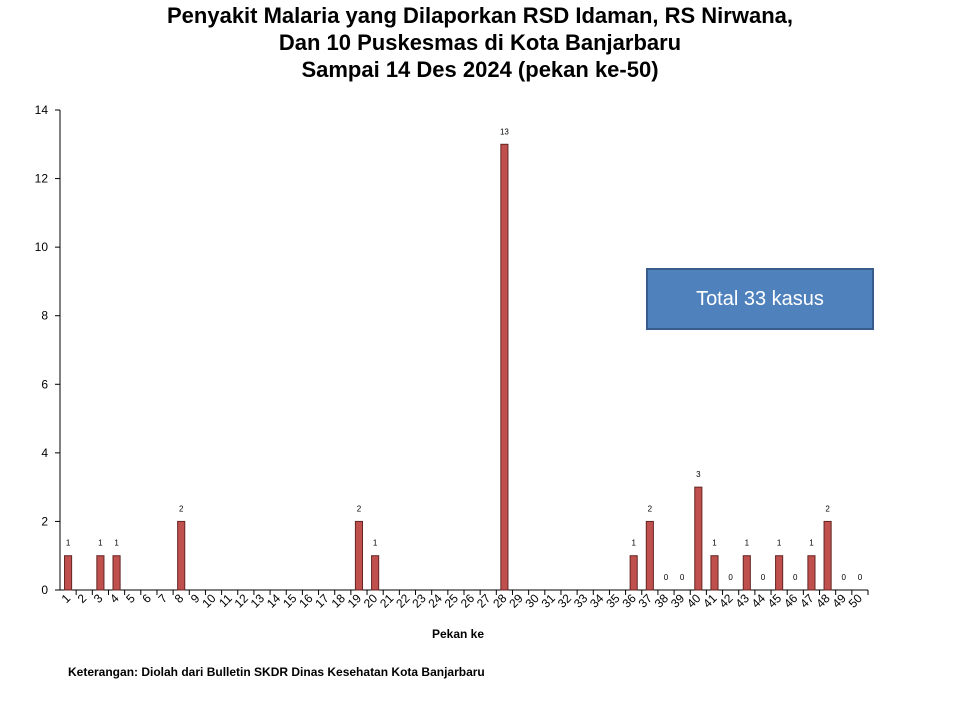 This screenshot has height=720, width=960. I want to click on chart-title-line-3: Sampai 14 Des 2024 (pekan ke-50), so click(480, 69).